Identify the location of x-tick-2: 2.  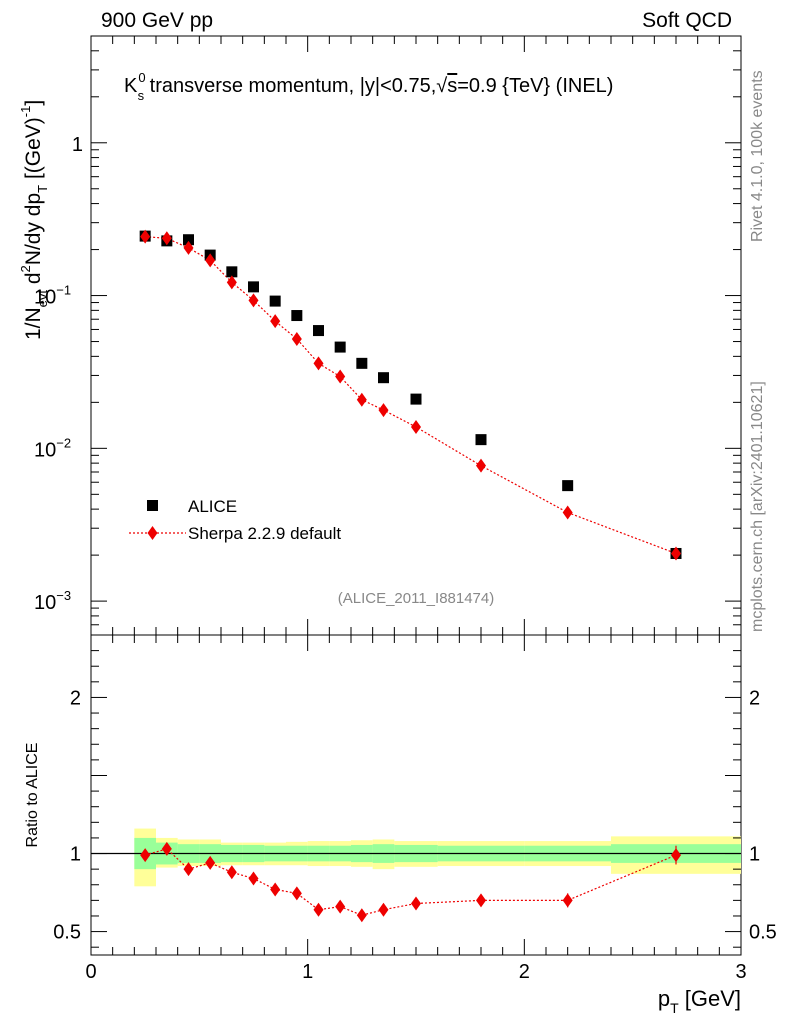
(524, 972).